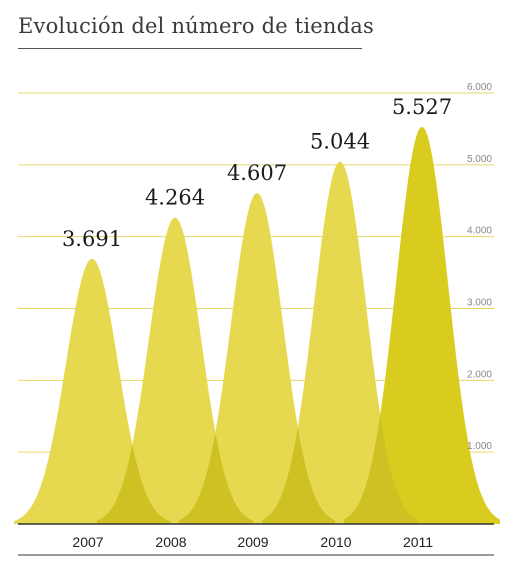 The image size is (515, 577). What do you see at coordinates (479, 374) in the screenshot?
I see `y-tick-label: 2.000` at bounding box center [479, 374].